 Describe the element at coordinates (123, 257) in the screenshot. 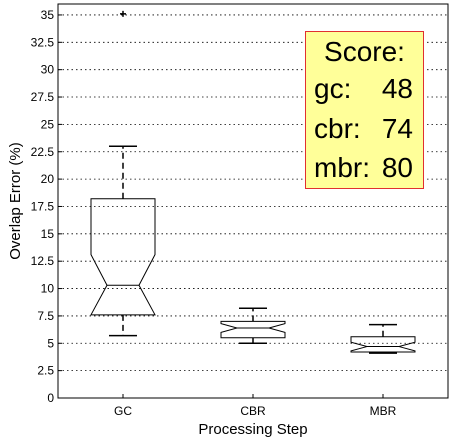

I see `box-gc` at that location.